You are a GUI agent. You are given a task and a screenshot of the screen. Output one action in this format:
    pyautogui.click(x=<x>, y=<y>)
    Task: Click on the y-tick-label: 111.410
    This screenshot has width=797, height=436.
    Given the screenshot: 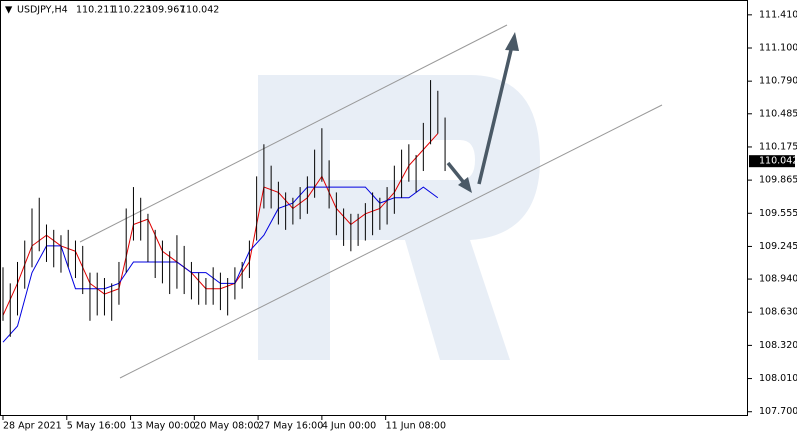 What is the action you would take?
    pyautogui.click(x=778, y=14)
    